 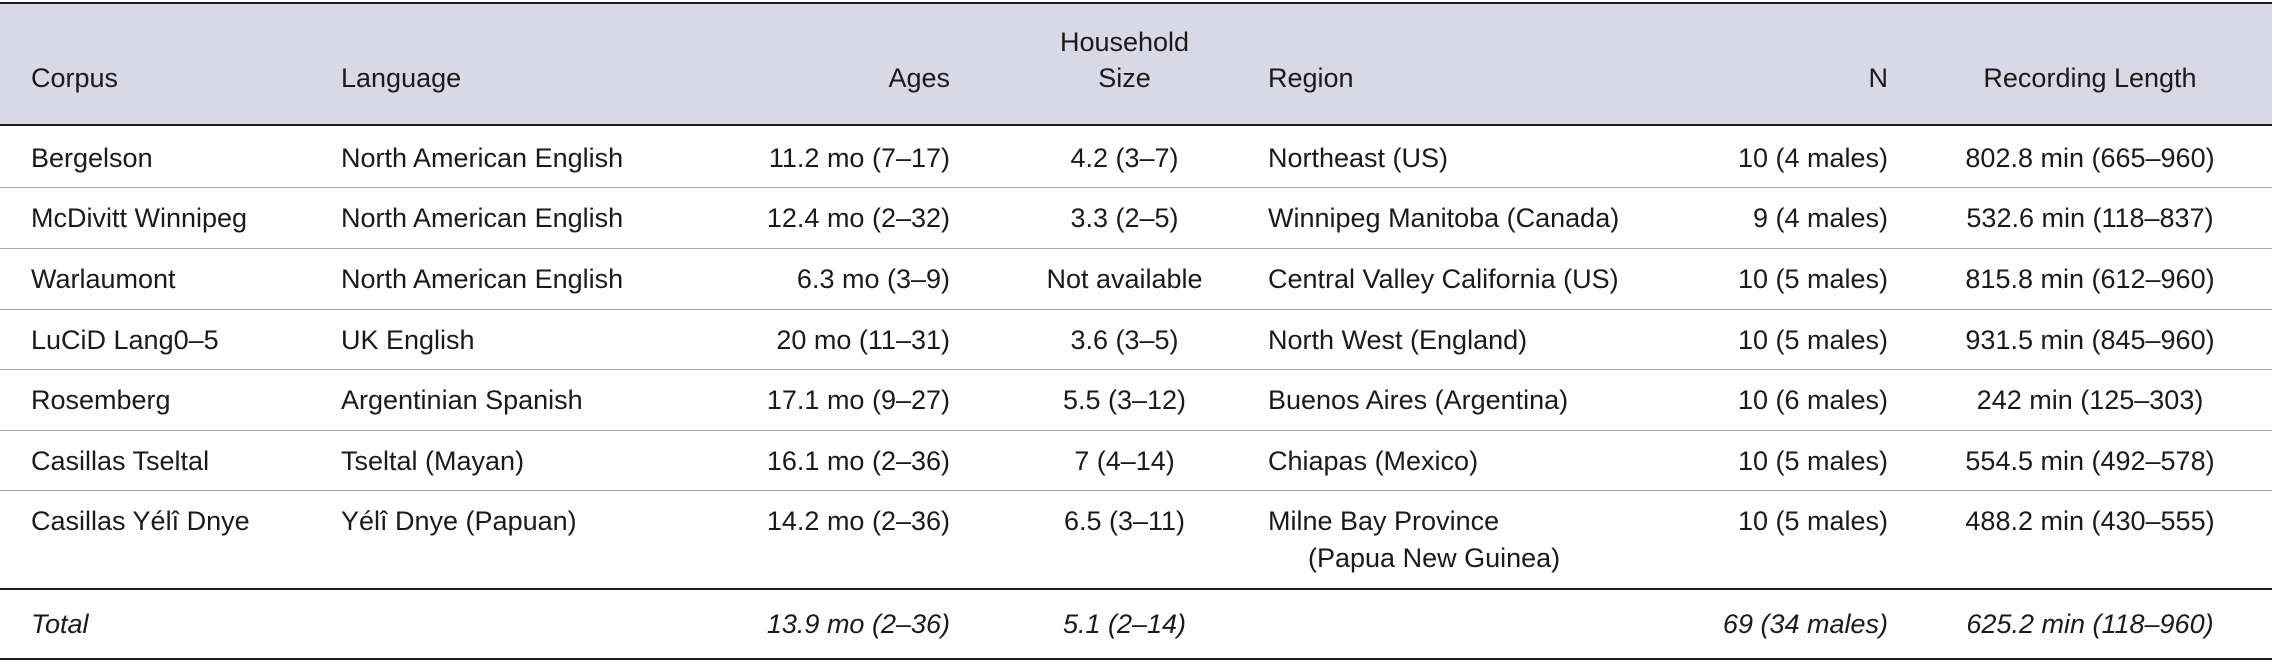 I want to click on row-language: Argentinian Spanish, so click(x=462, y=400).